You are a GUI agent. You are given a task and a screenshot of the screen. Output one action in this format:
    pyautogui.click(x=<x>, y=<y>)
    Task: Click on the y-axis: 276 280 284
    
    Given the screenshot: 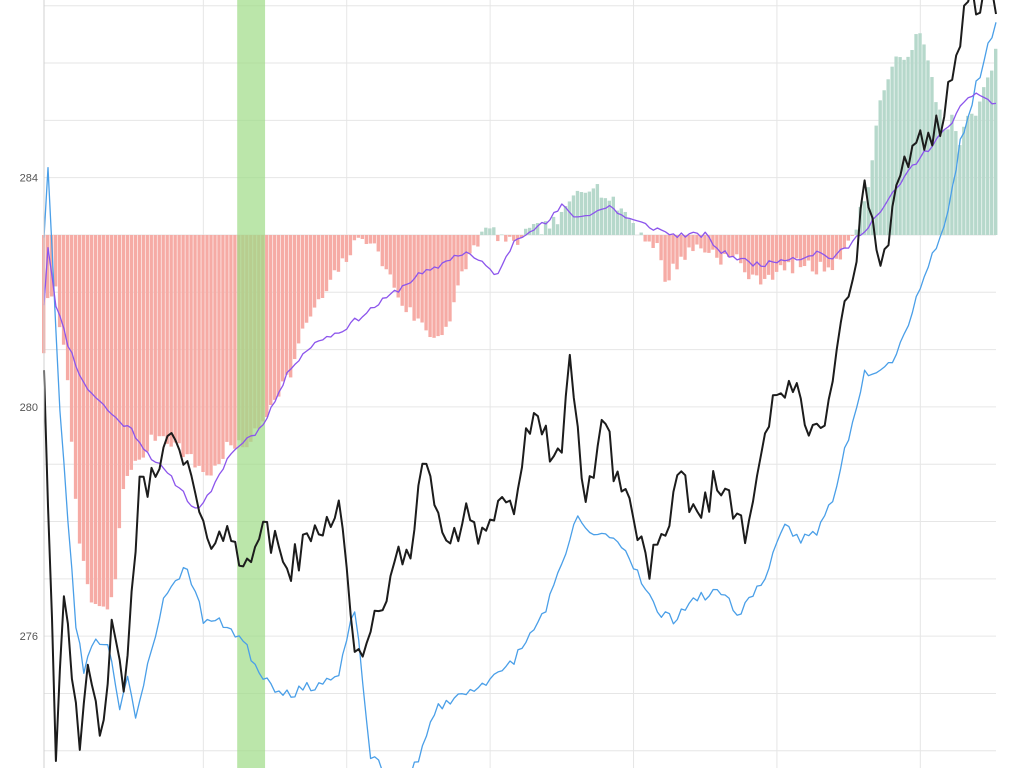 What is the action you would take?
    pyautogui.click(x=32, y=384)
    